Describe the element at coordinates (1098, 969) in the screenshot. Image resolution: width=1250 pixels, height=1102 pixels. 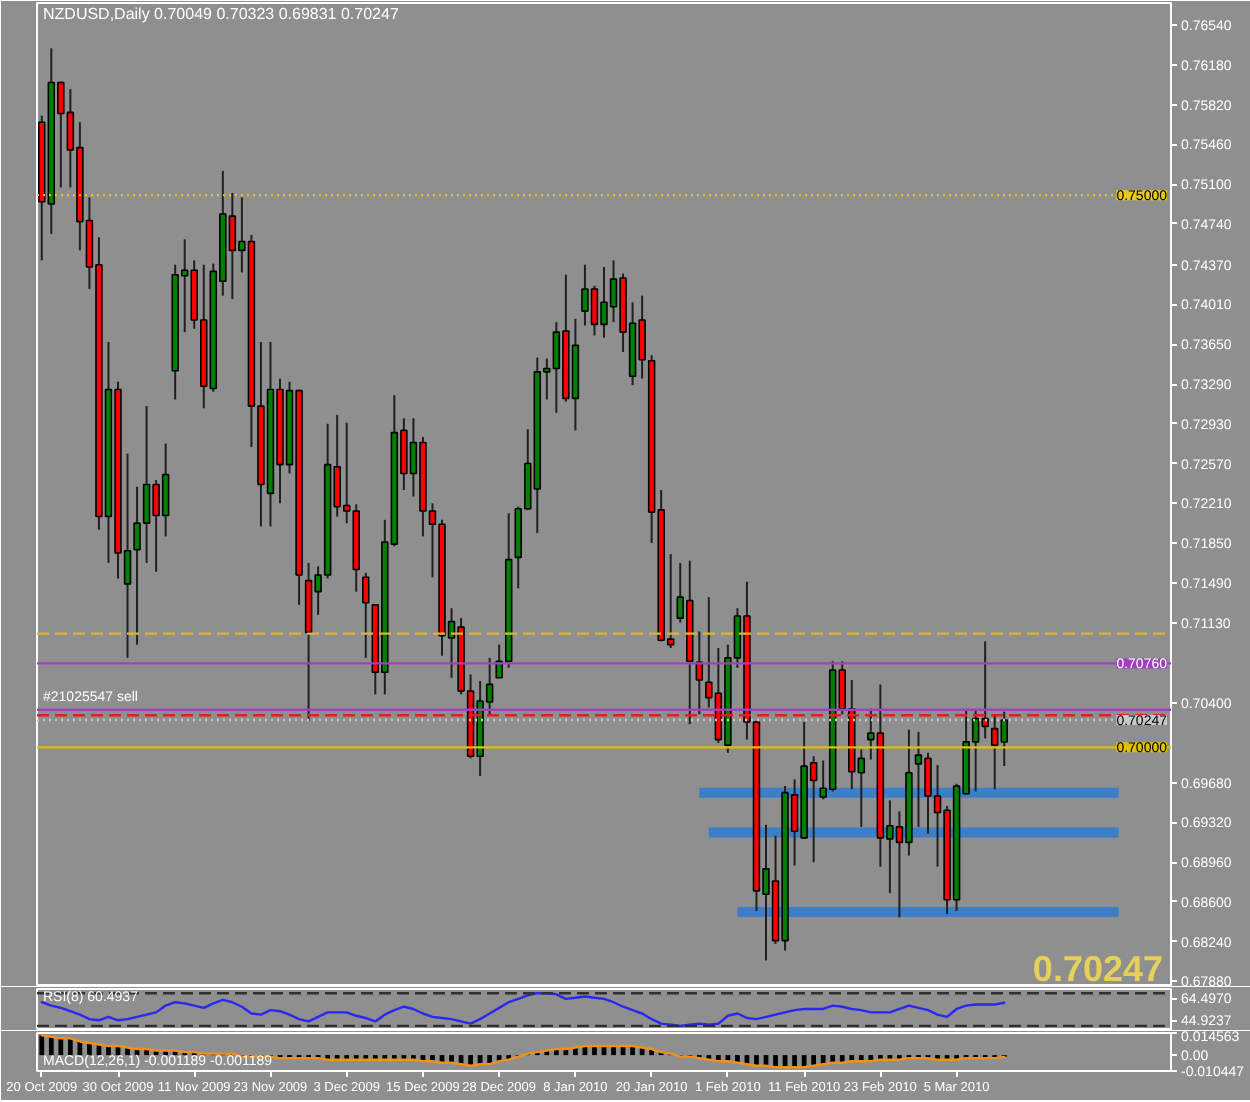
I see `annotation: 0.70247` at that location.